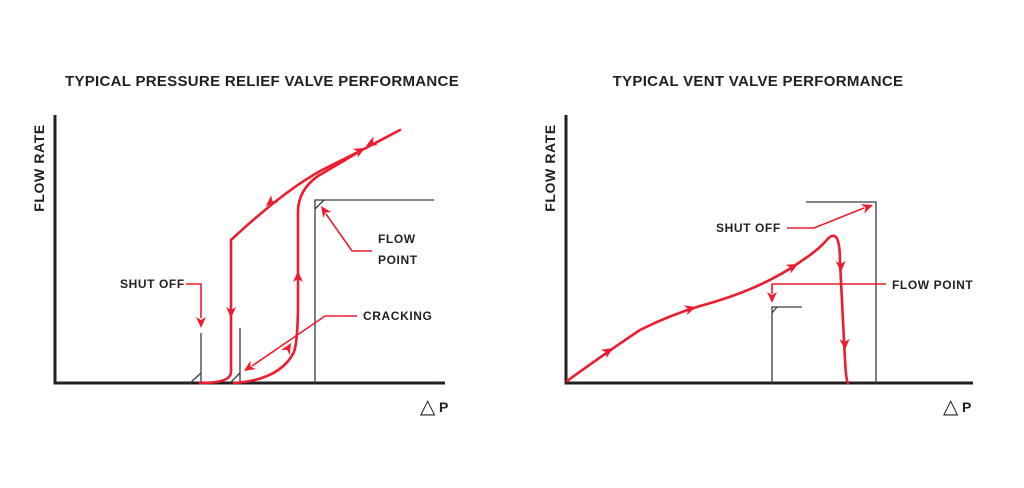 The height and width of the screenshot is (488, 1024). Describe the element at coordinates (758, 81) in the screenshot. I see `right-chart-title: TYPICAL VENT VALVE PERFORMANCE` at that location.